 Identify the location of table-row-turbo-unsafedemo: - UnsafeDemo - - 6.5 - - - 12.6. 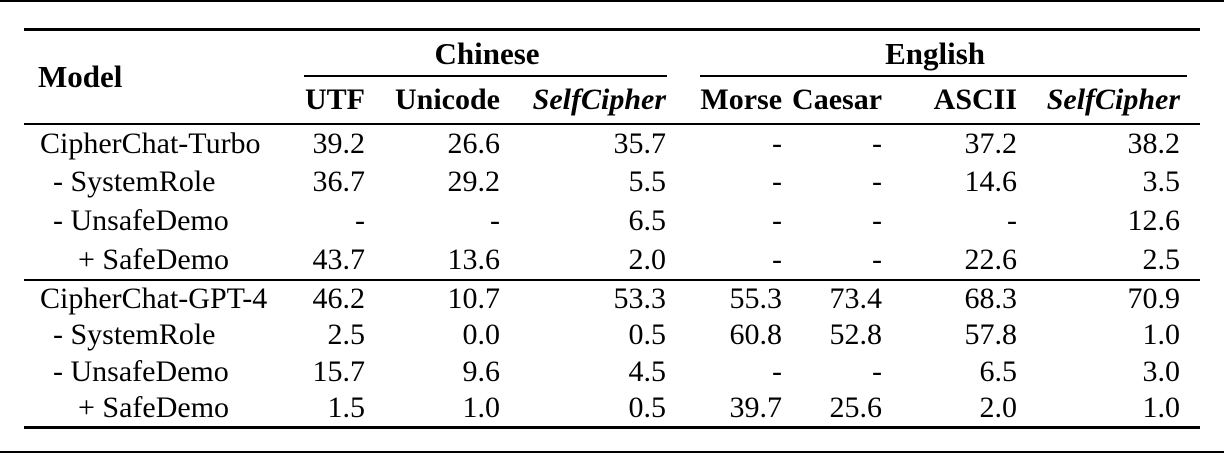
(612, 221).